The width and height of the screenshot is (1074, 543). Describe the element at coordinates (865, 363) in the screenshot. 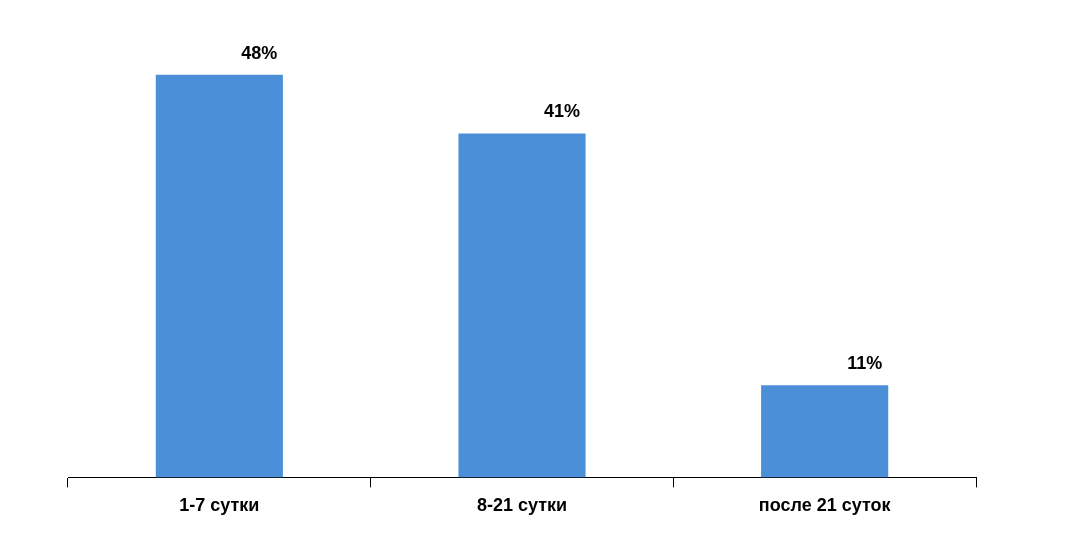

I see `data-label: 11%` at that location.